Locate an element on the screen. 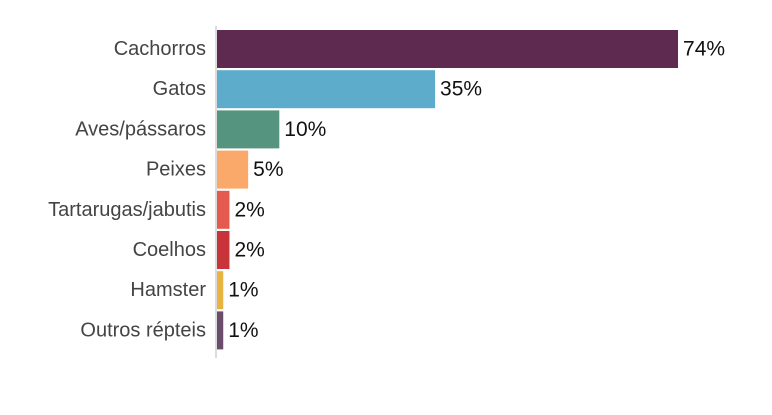  value-label-cachorros: 74% is located at coordinates (704, 49).